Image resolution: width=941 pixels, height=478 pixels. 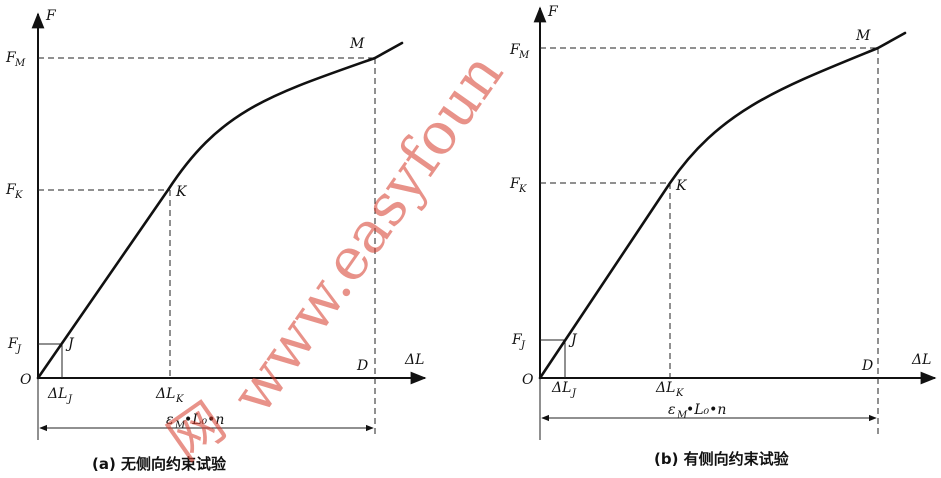 What do you see at coordinates (561, 388) in the screenshot?
I see `panel-b-dl-j-label: ΔL` at bounding box center [561, 388].